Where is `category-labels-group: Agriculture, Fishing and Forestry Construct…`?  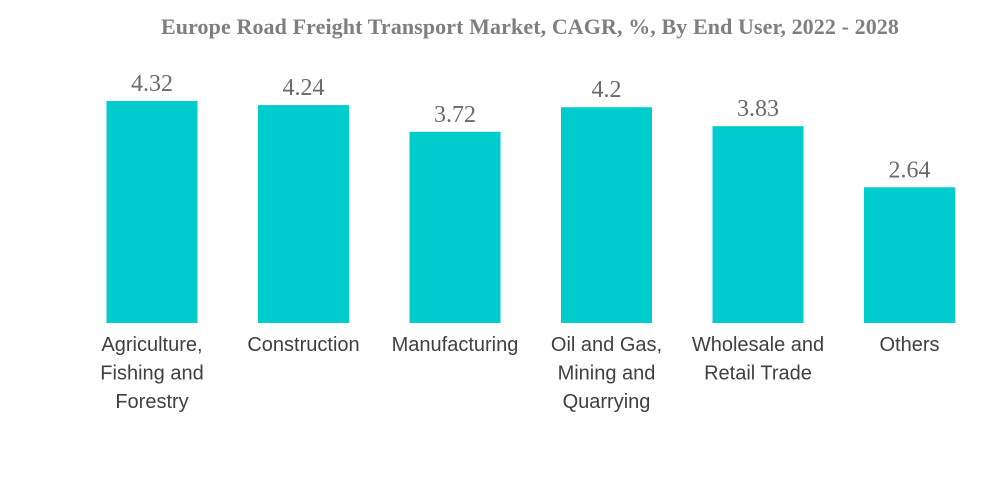
category-labels-group: Agriculture, Fishing and Forestry Construct… is located at coordinates (519, 373).